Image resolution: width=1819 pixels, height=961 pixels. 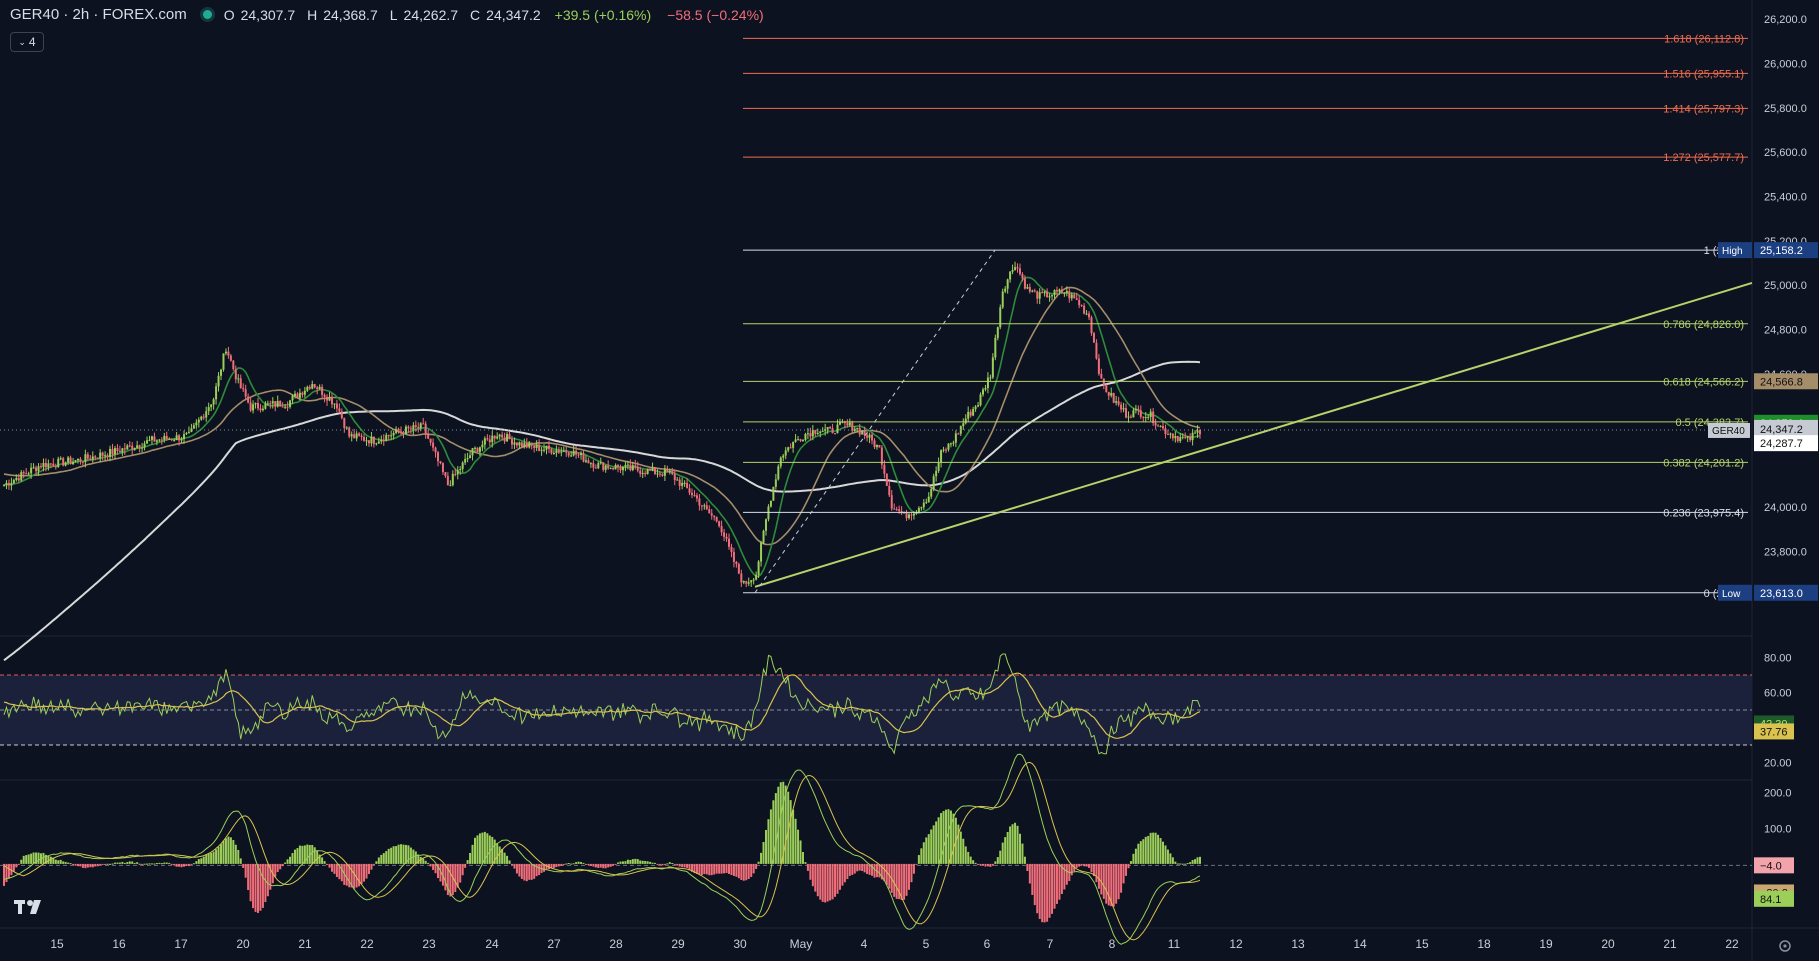 What do you see at coordinates (1786, 250) in the screenshot?
I see `price-badge` at bounding box center [1786, 250].